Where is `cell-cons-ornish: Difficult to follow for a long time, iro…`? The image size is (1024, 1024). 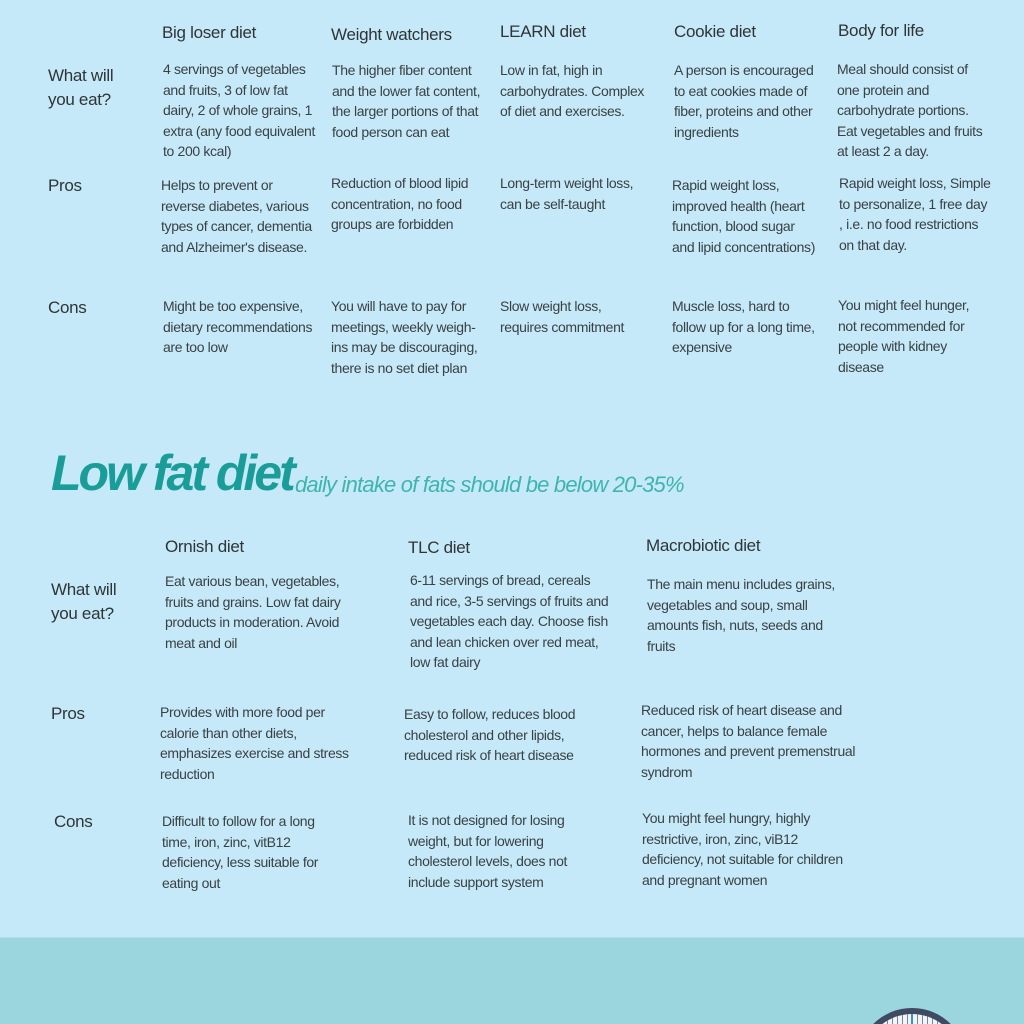 cell-cons-ornish: Difficult to follow for a long time, iro… is located at coordinates (240, 852).